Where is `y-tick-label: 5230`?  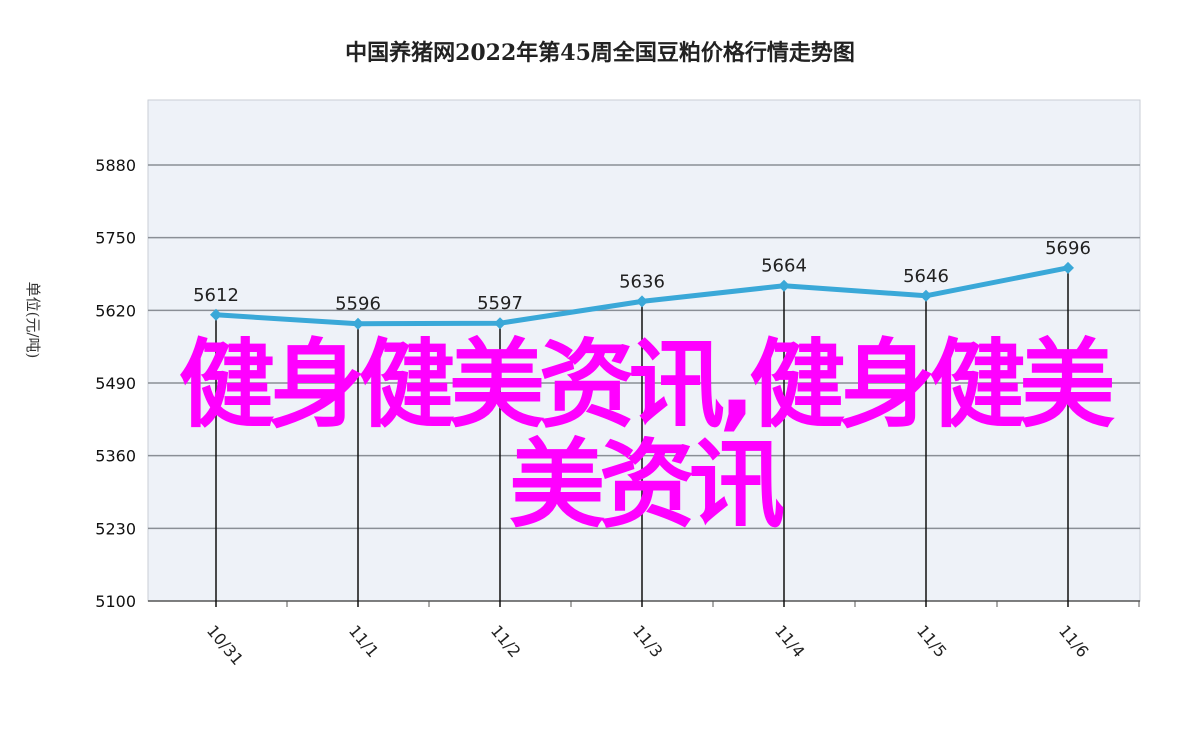
y-tick-label: 5230 is located at coordinates (115, 528).